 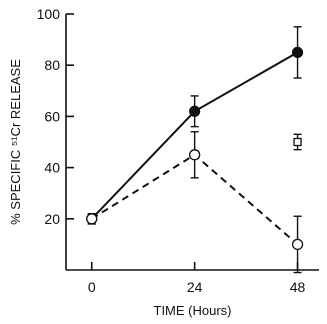 What do you see at coordinates (49, 14) in the screenshot?
I see `y-tick-label: 100` at bounding box center [49, 14].